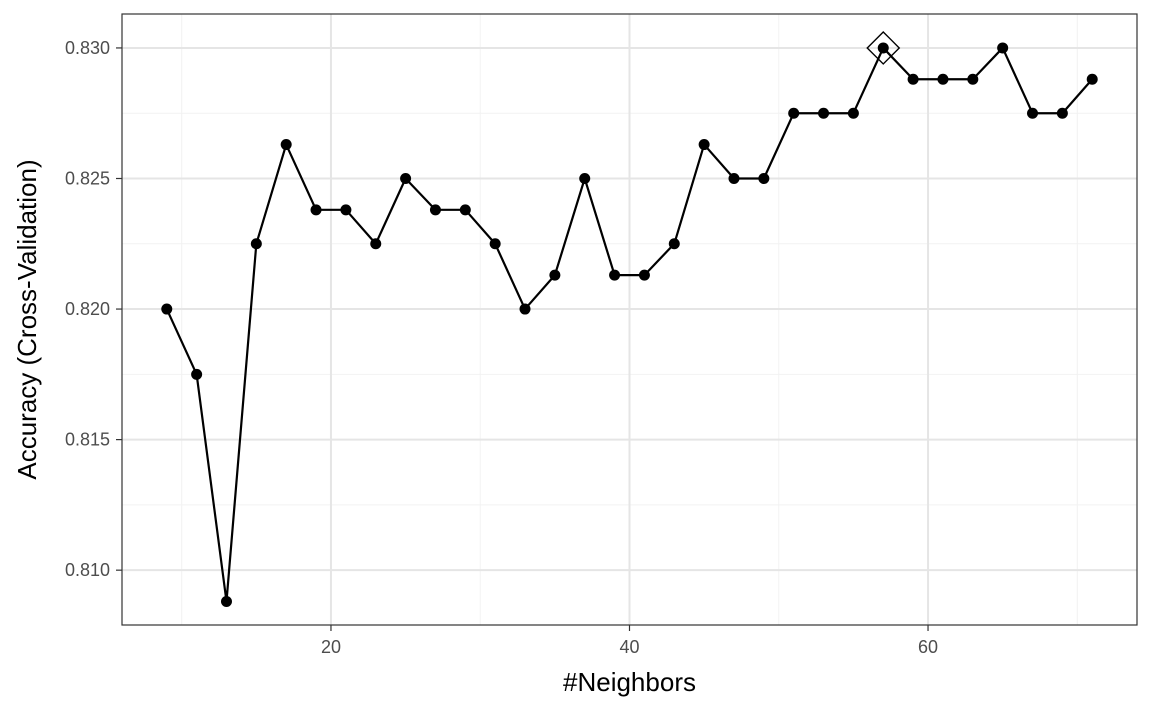 The image size is (1152, 711). What do you see at coordinates (629, 682) in the screenshot?
I see `x-axis-title: #Neighbors` at bounding box center [629, 682].